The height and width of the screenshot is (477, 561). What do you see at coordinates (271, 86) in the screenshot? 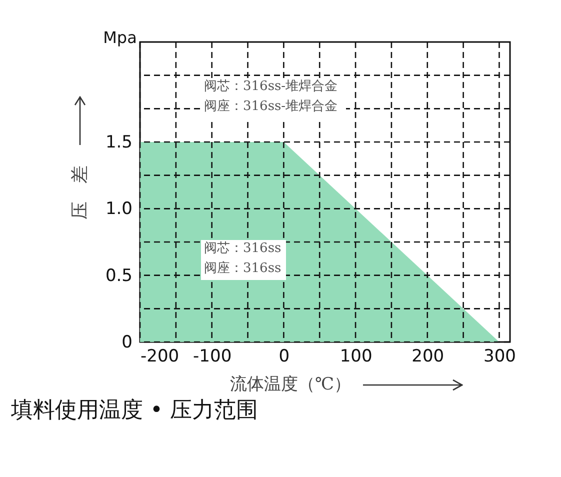
I see `annotation: 阀芯：316ss-堆焊合金` at bounding box center [271, 86].